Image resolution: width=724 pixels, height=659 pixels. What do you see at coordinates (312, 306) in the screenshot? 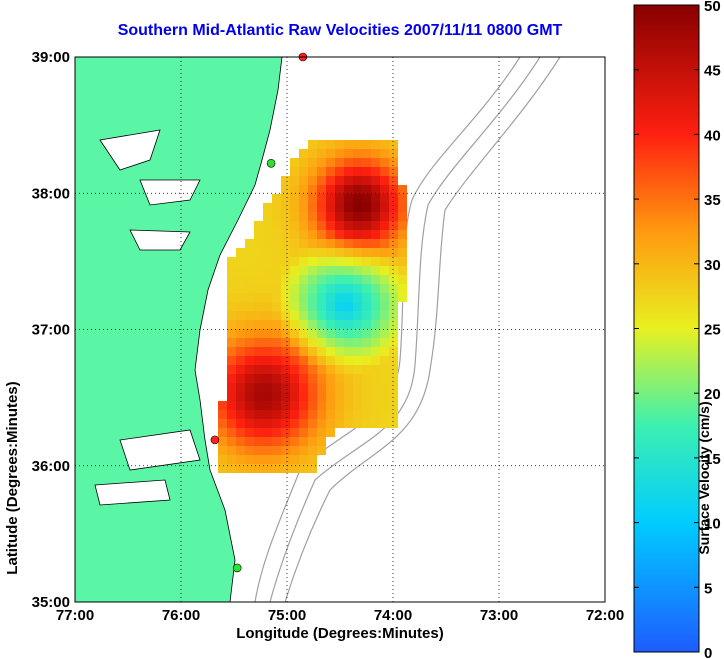
I see `velocity-field` at bounding box center [312, 306].